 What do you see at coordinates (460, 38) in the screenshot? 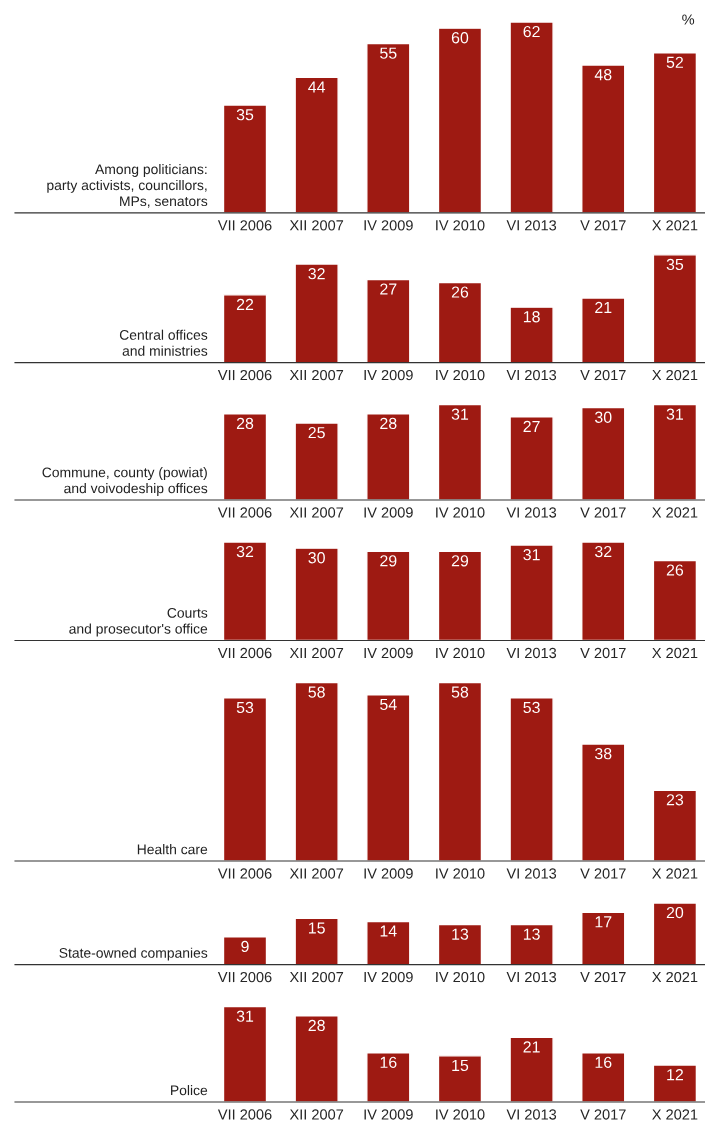
I see `data-label: 60` at bounding box center [460, 38].